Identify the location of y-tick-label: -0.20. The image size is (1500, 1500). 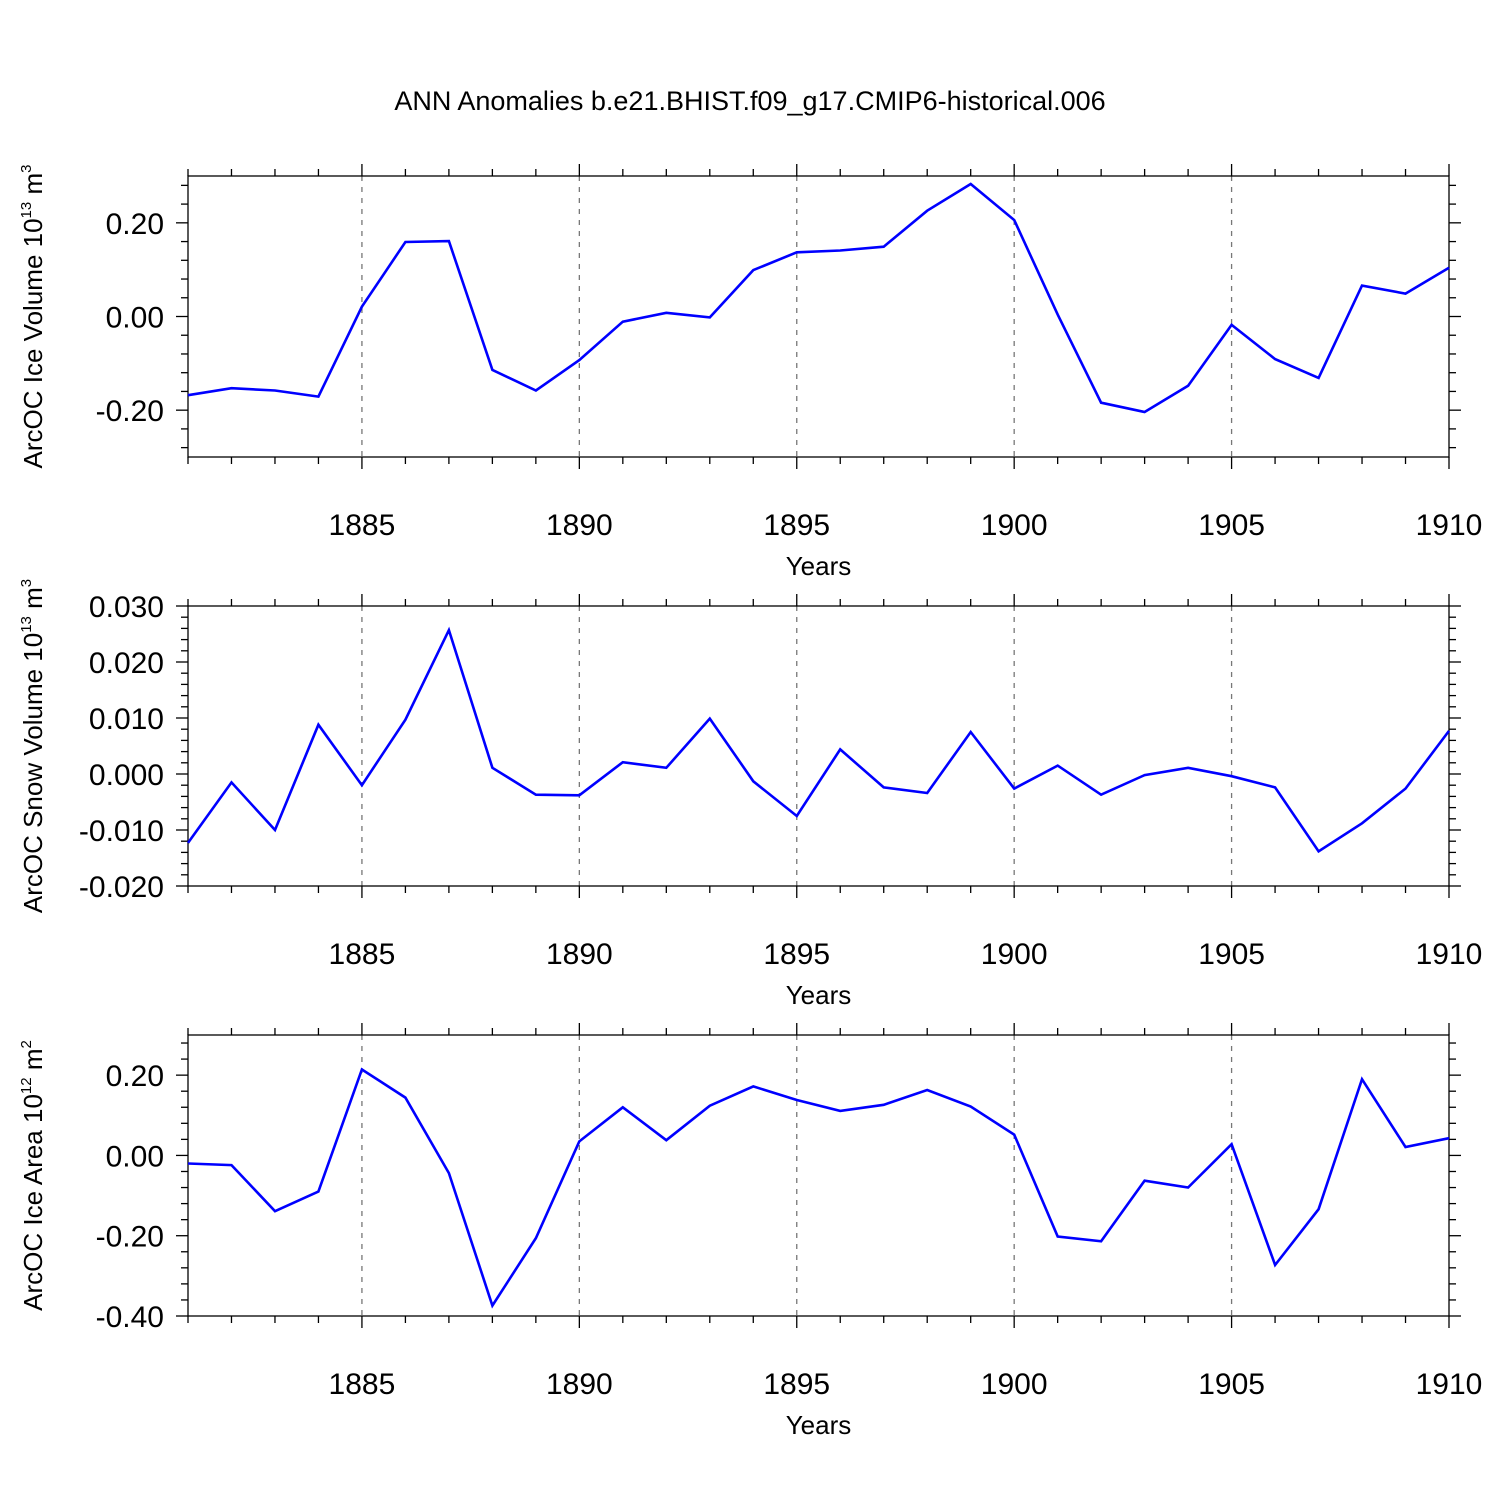
(130, 1237).